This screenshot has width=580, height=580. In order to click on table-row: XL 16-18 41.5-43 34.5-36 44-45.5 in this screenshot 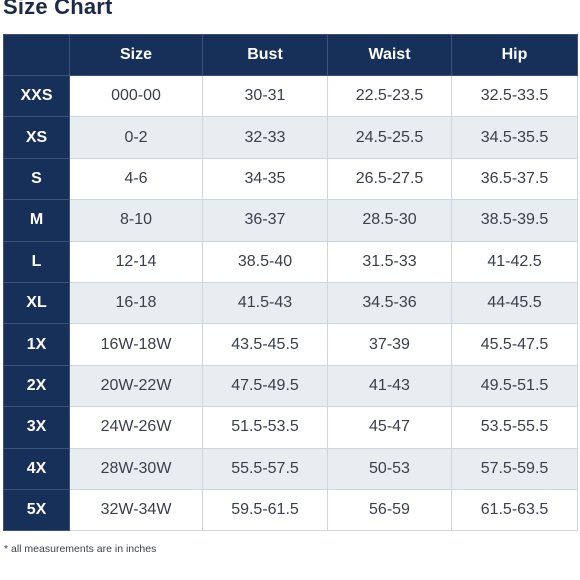, I will do `click(290, 303)`.